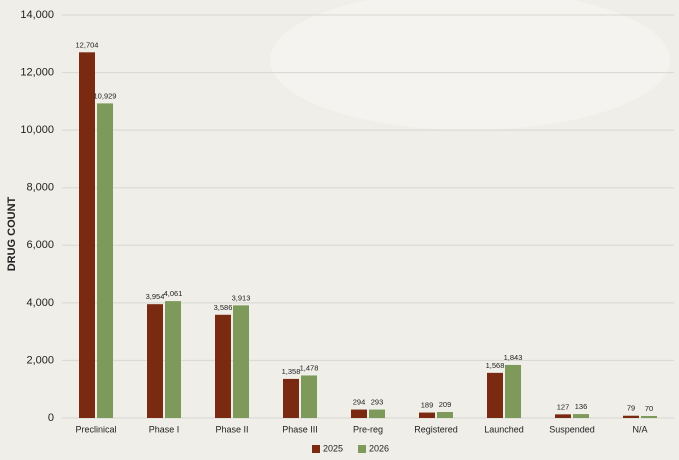  Describe the element at coordinates (300, 429) in the screenshot. I see `x-tick-label: Phase III` at that location.